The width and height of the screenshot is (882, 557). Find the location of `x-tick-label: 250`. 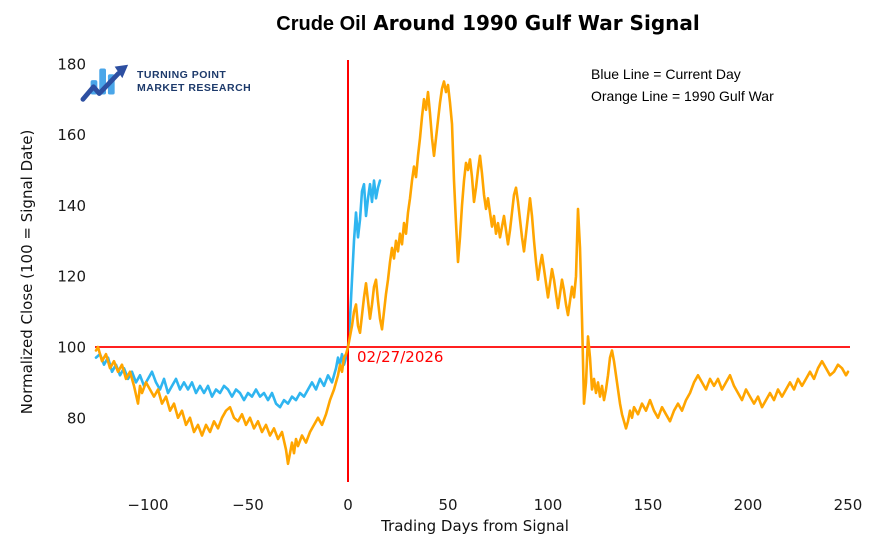

x-tick-label: 250 is located at coordinates (848, 505).